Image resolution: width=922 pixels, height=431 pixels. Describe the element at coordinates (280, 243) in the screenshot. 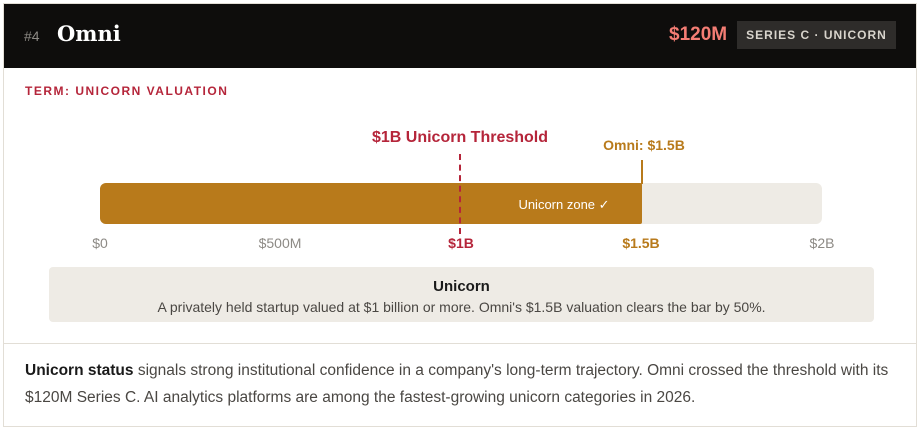

I see `scale-tick-500m: $500M` at that location.